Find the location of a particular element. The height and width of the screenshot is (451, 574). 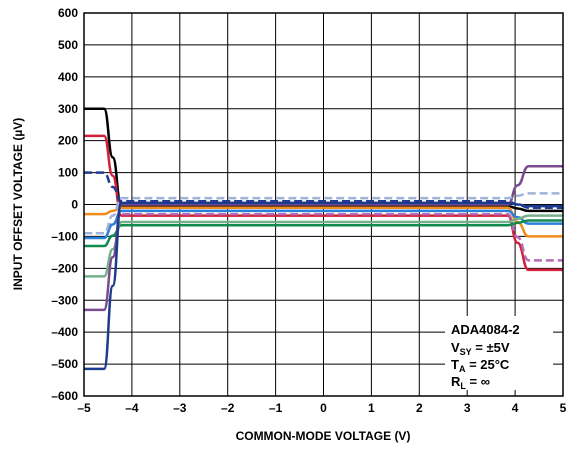

x-tick-label: –3 is located at coordinates (180, 408).